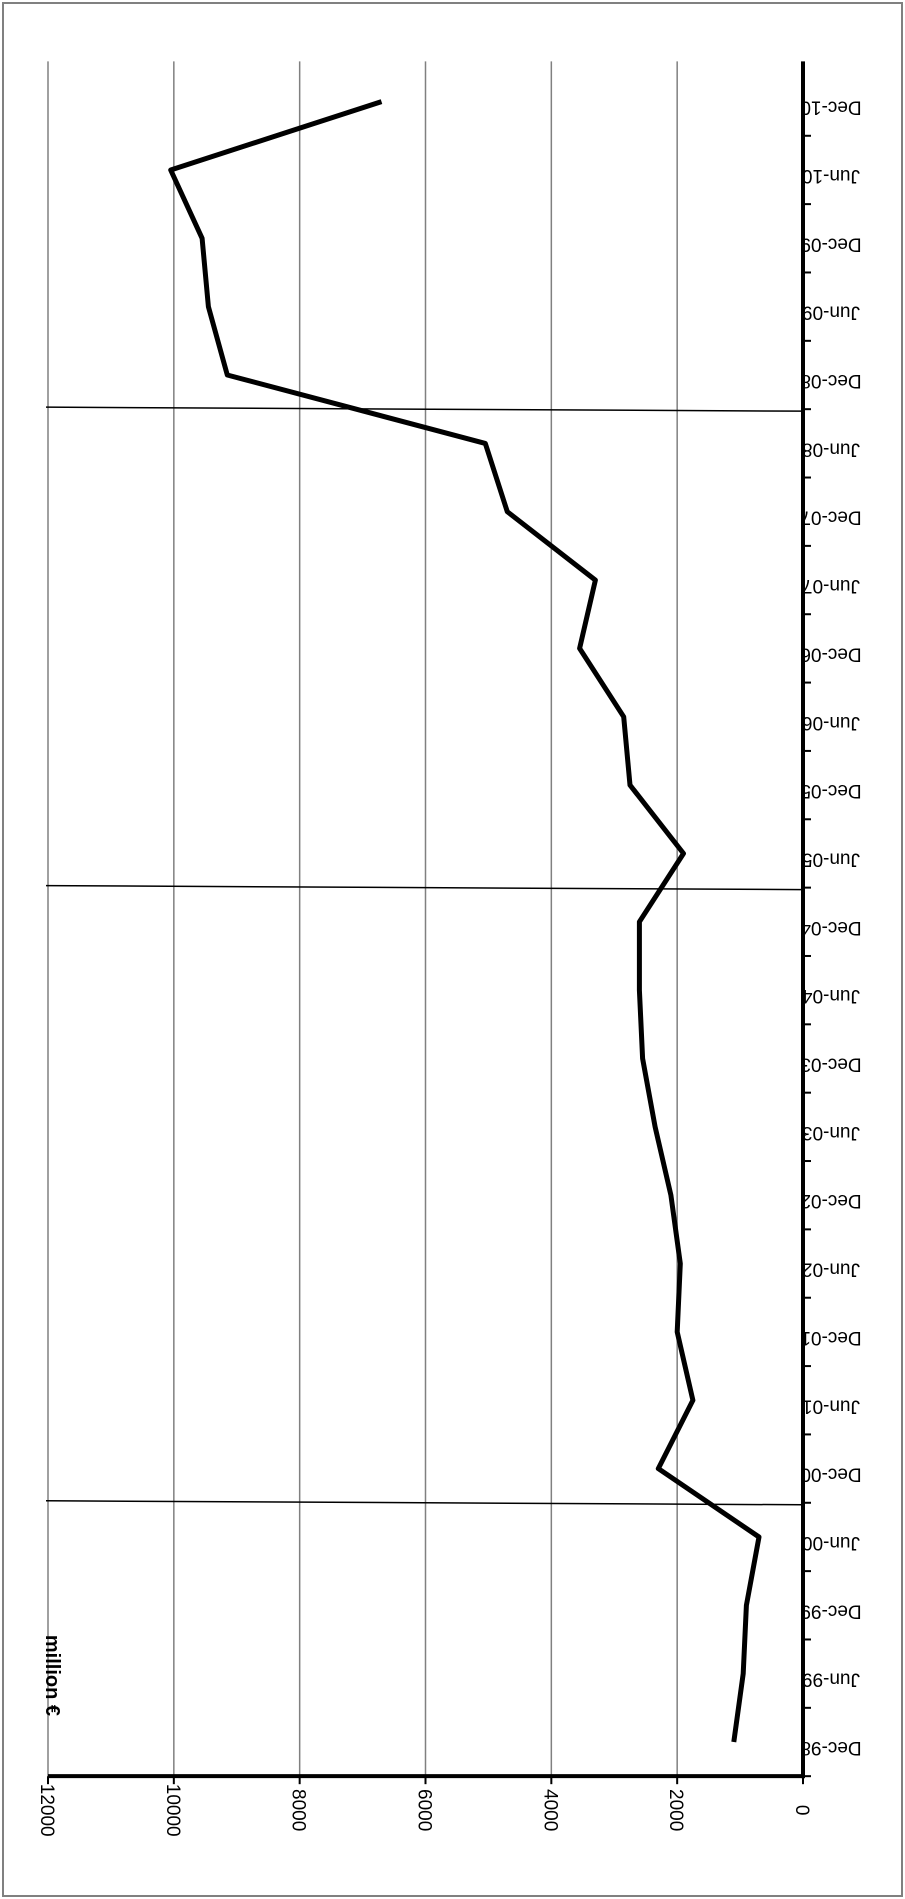 The width and height of the screenshot is (905, 1899). I want to click on y-tick-label: 10000, so click(172, 1810).